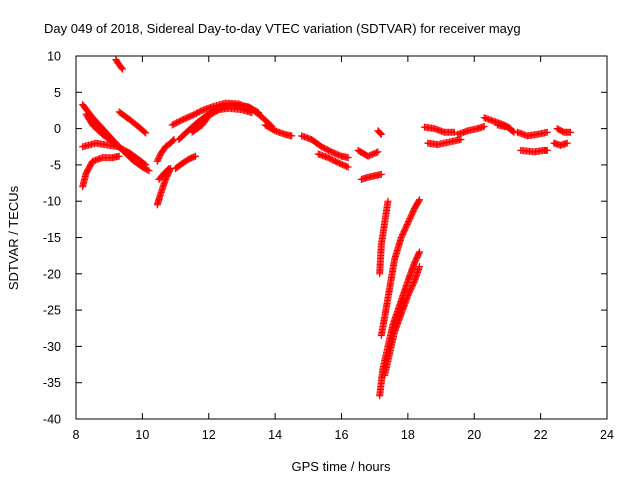 The image size is (640, 480). Describe the element at coordinates (209, 435) in the screenshot. I see `x-tick-label: 12` at that location.